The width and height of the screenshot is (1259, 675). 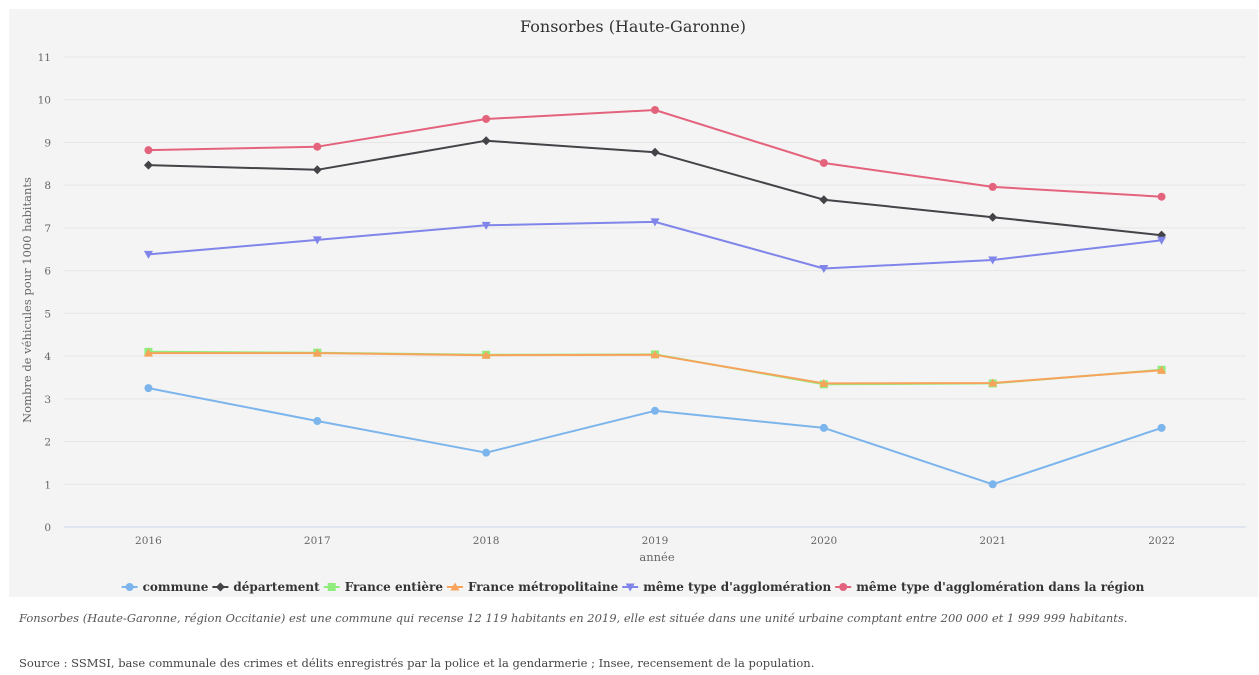 I want to click on y-tick-label: 11, so click(x=44, y=58).